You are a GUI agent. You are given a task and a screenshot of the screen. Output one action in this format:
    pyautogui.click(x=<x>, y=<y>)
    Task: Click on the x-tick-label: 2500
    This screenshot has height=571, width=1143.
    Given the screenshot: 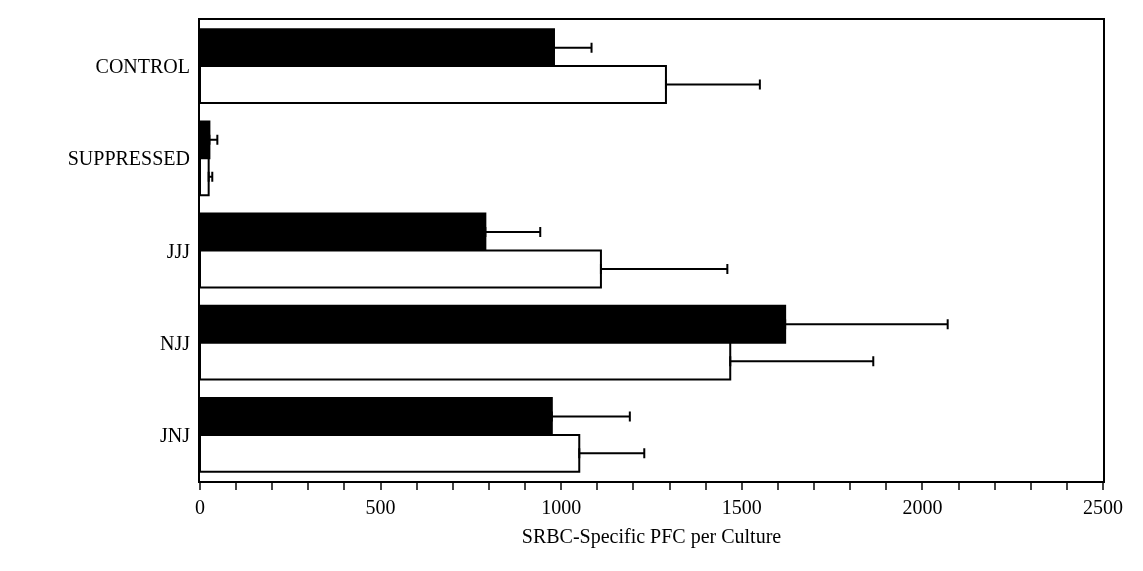 What is the action you would take?
    pyautogui.click(x=1103, y=507)
    